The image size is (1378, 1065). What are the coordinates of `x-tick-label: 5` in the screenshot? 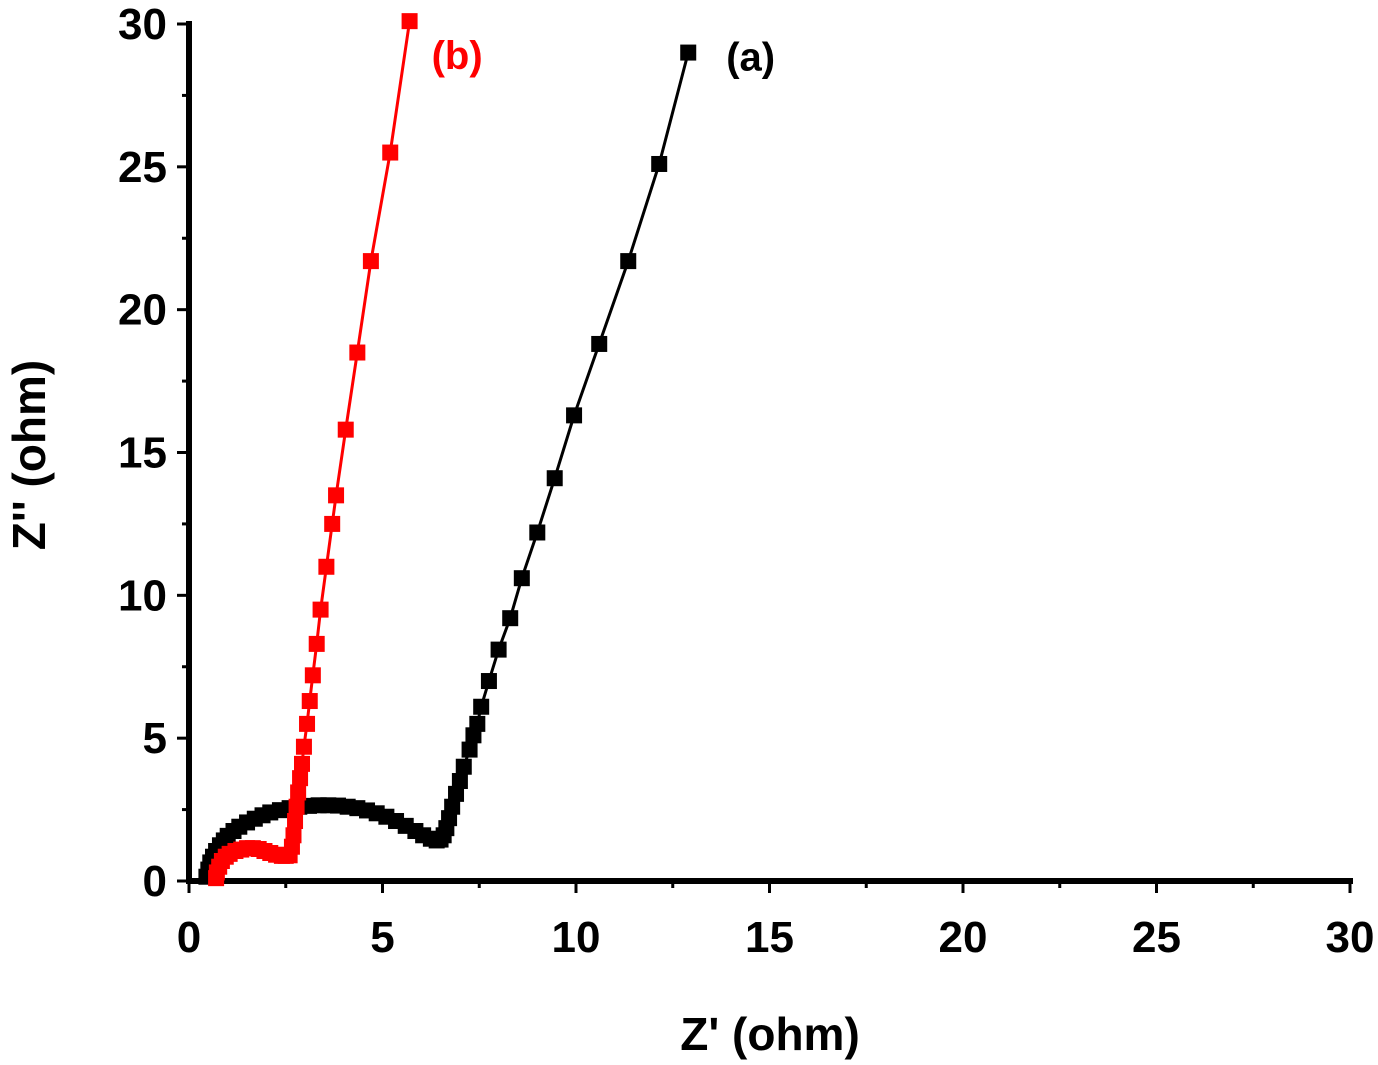 It's located at (382, 937).